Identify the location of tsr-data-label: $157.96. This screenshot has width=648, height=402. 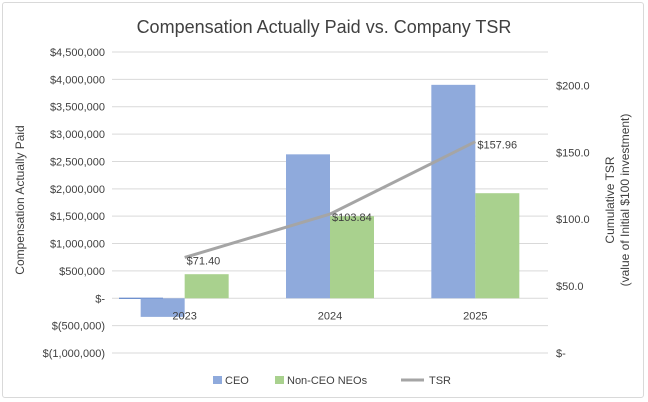
(497, 146).